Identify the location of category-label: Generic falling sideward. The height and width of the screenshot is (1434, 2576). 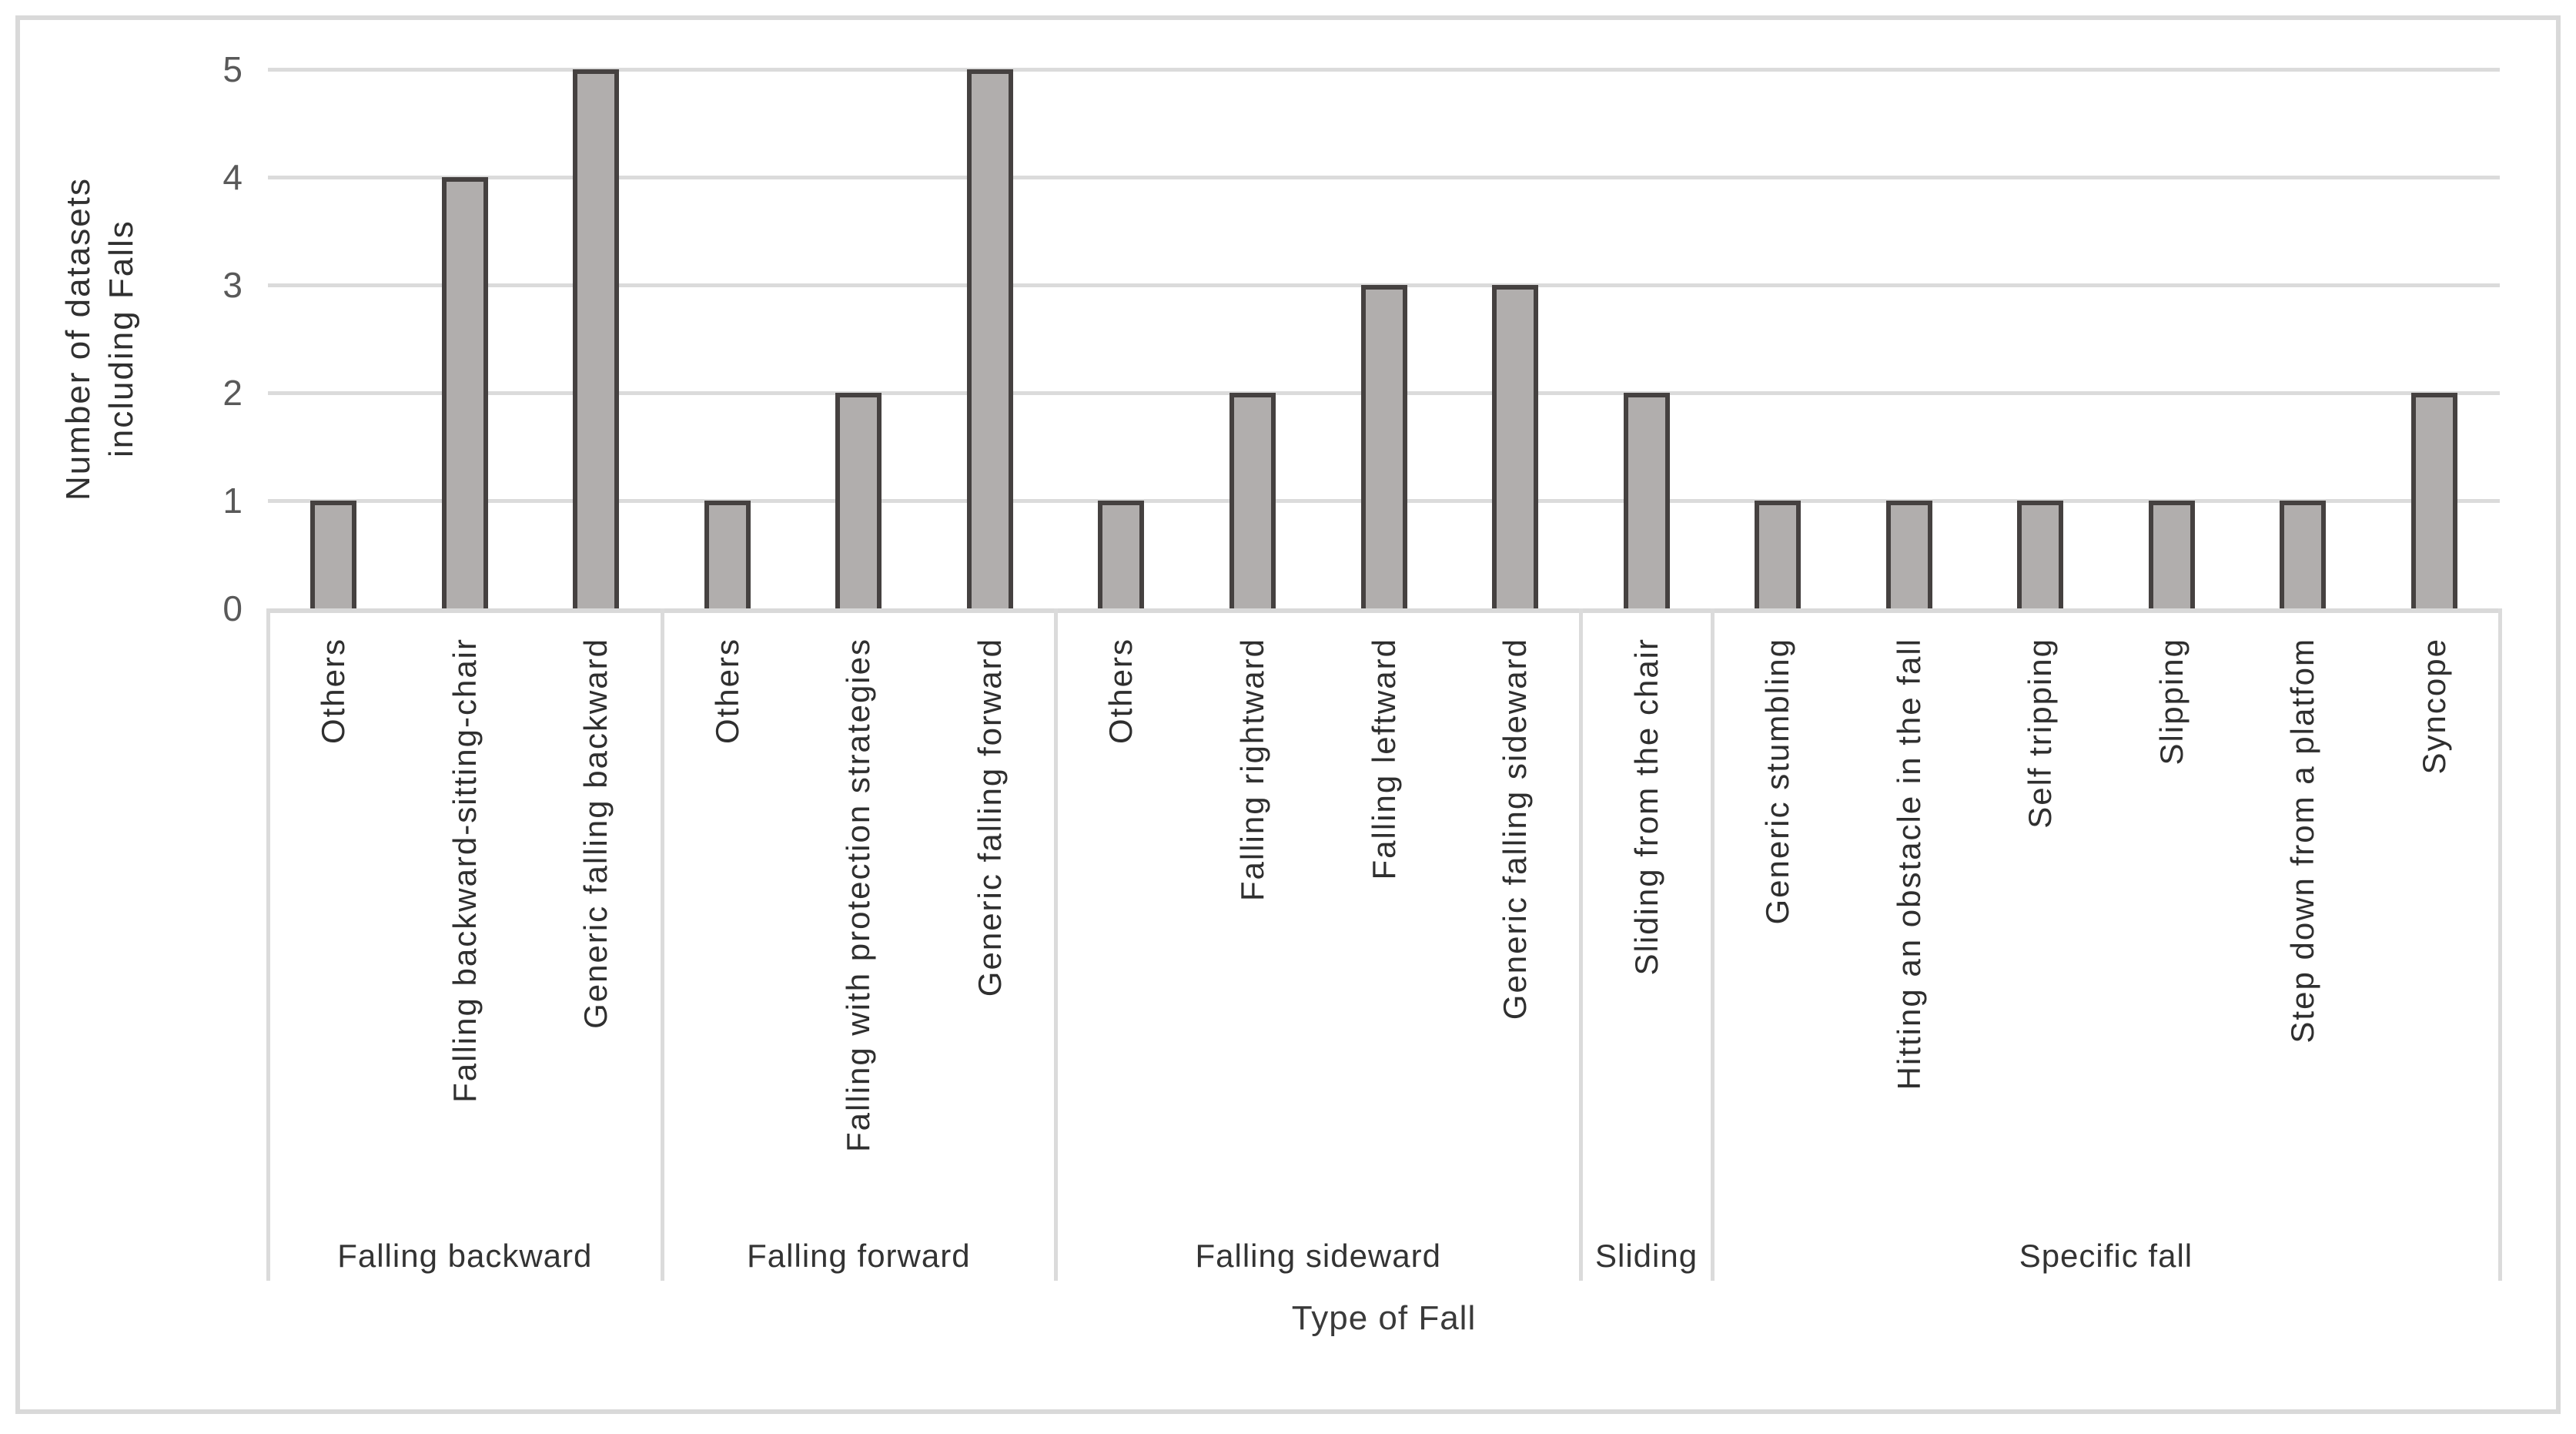
(1516, 829).